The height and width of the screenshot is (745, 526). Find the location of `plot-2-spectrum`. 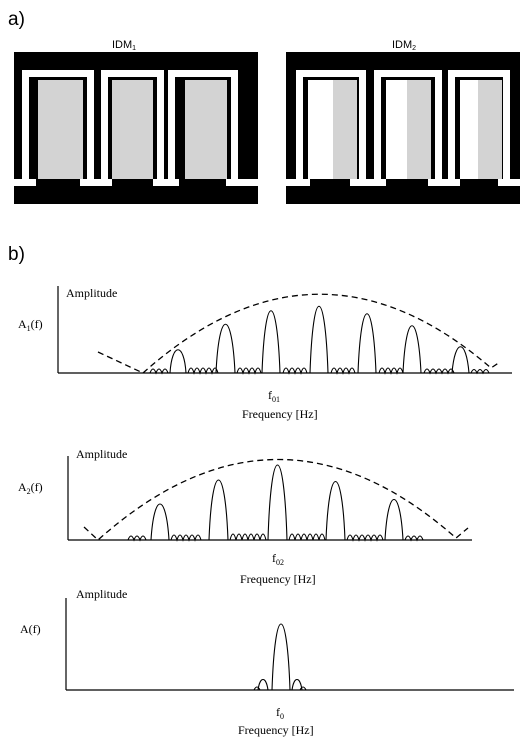

plot-2-spectrum is located at coordinates (275, 503).